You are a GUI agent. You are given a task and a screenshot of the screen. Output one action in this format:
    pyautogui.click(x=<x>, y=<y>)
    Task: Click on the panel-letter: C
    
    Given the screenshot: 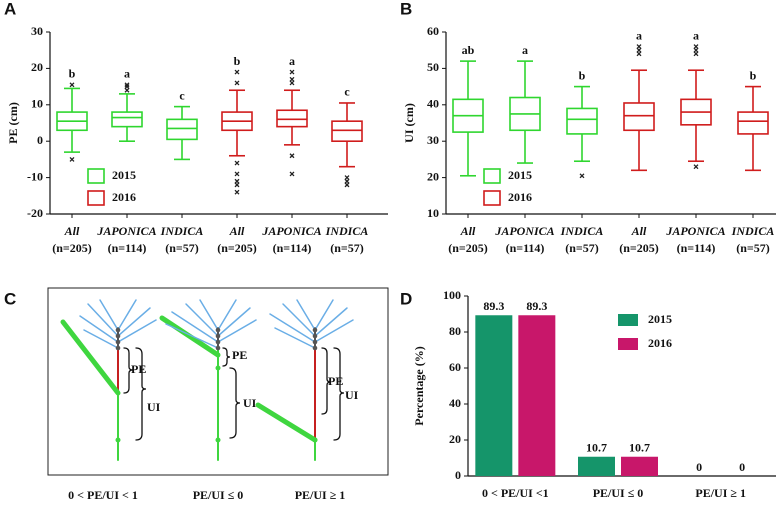 What is the action you would take?
    pyautogui.click(x=10, y=298)
    